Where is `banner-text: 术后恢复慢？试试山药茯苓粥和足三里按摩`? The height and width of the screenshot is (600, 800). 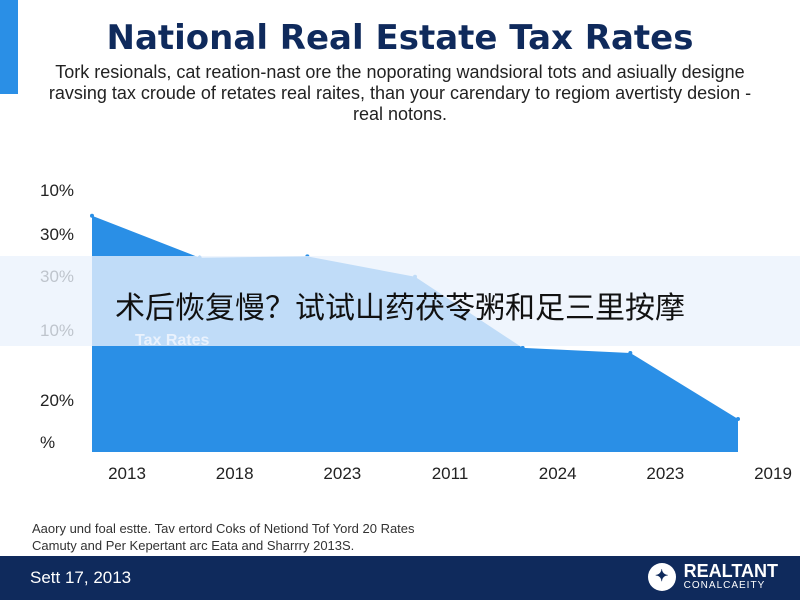
banner-text: 术后恢复慢？试试山药茯苓粥和足三里按摩 is located at coordinates (400, 308).